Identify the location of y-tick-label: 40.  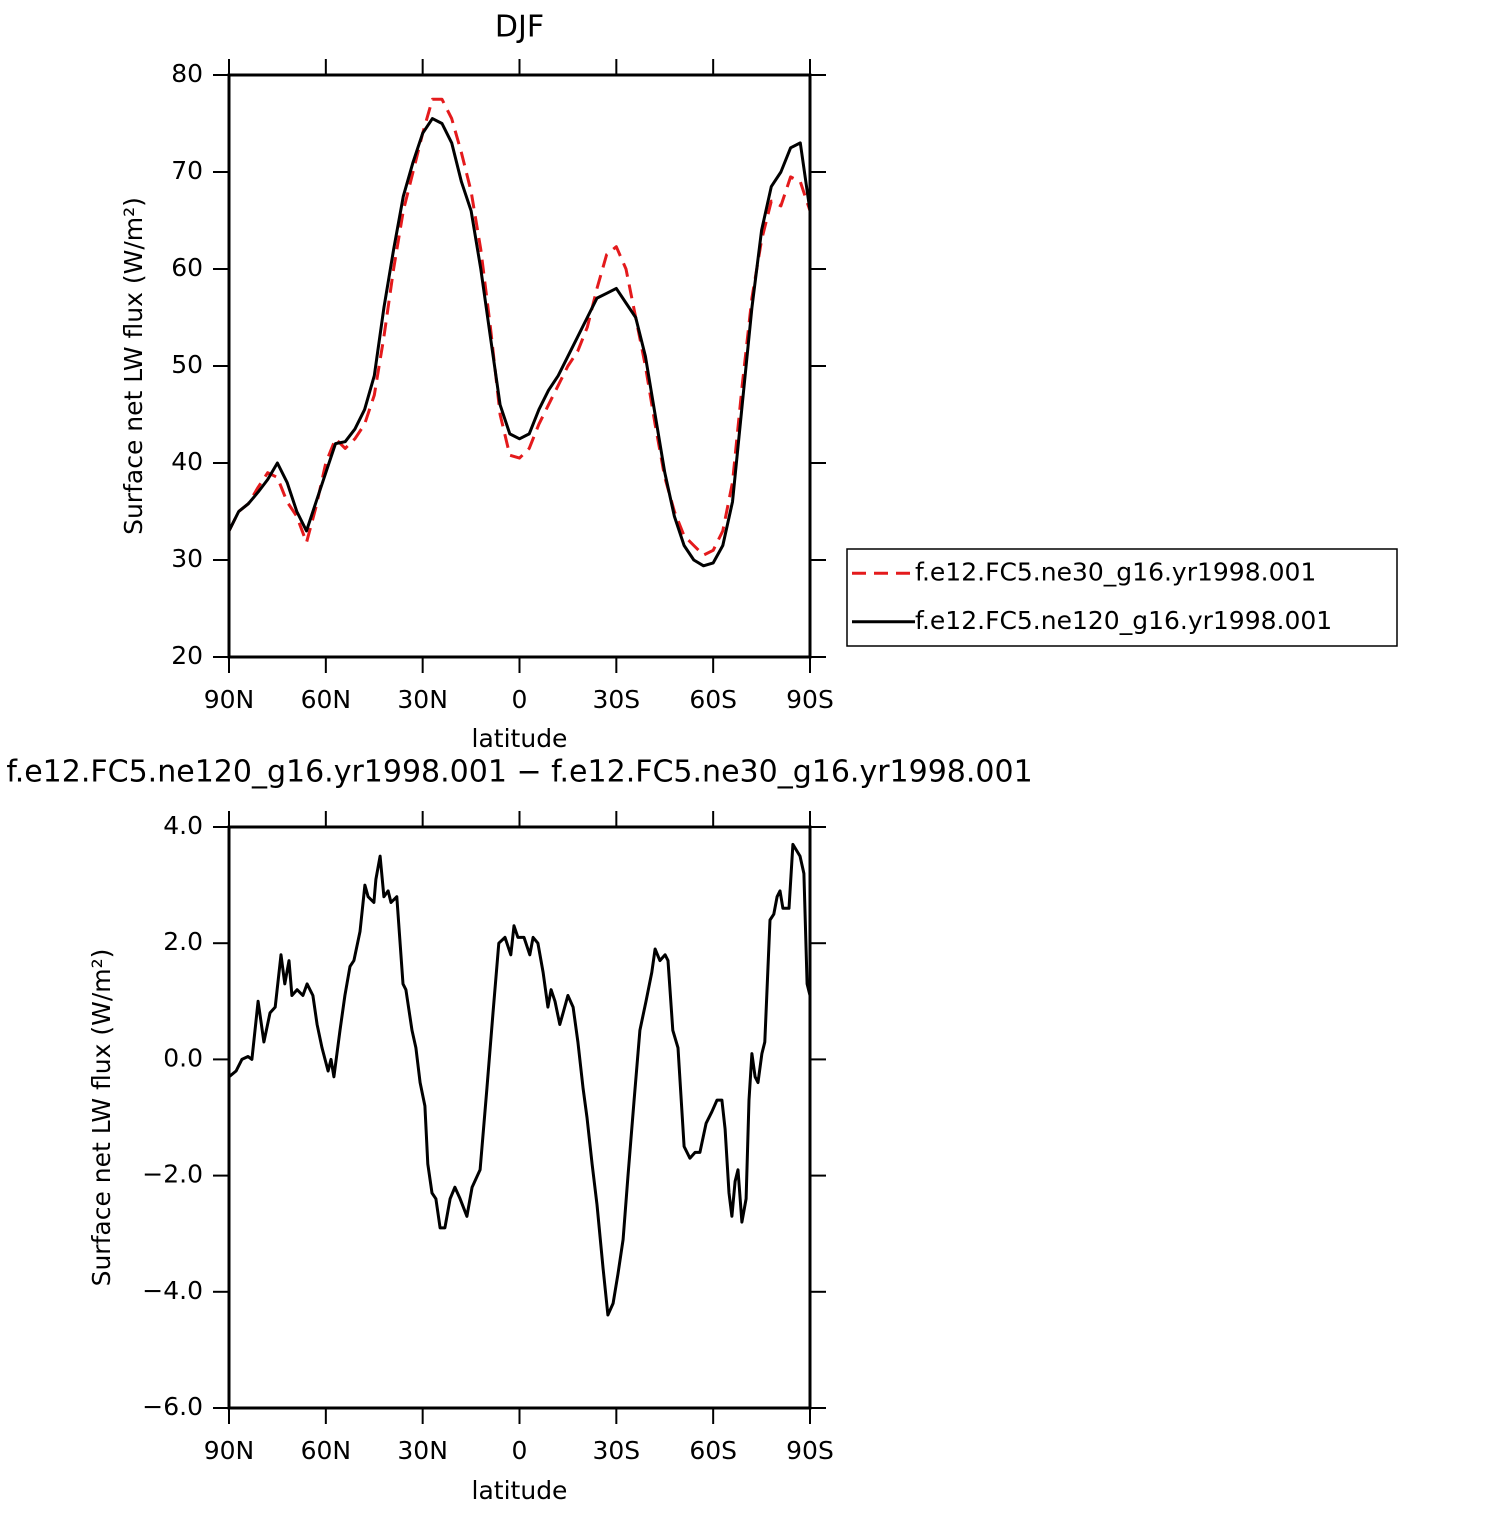
(187, 461).